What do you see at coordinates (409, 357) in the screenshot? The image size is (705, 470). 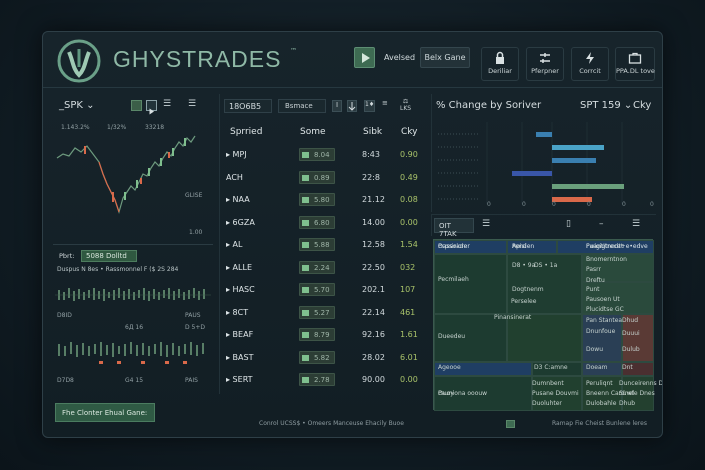 I see `row-value-2: 6.01` at bounding box center [409, 357].